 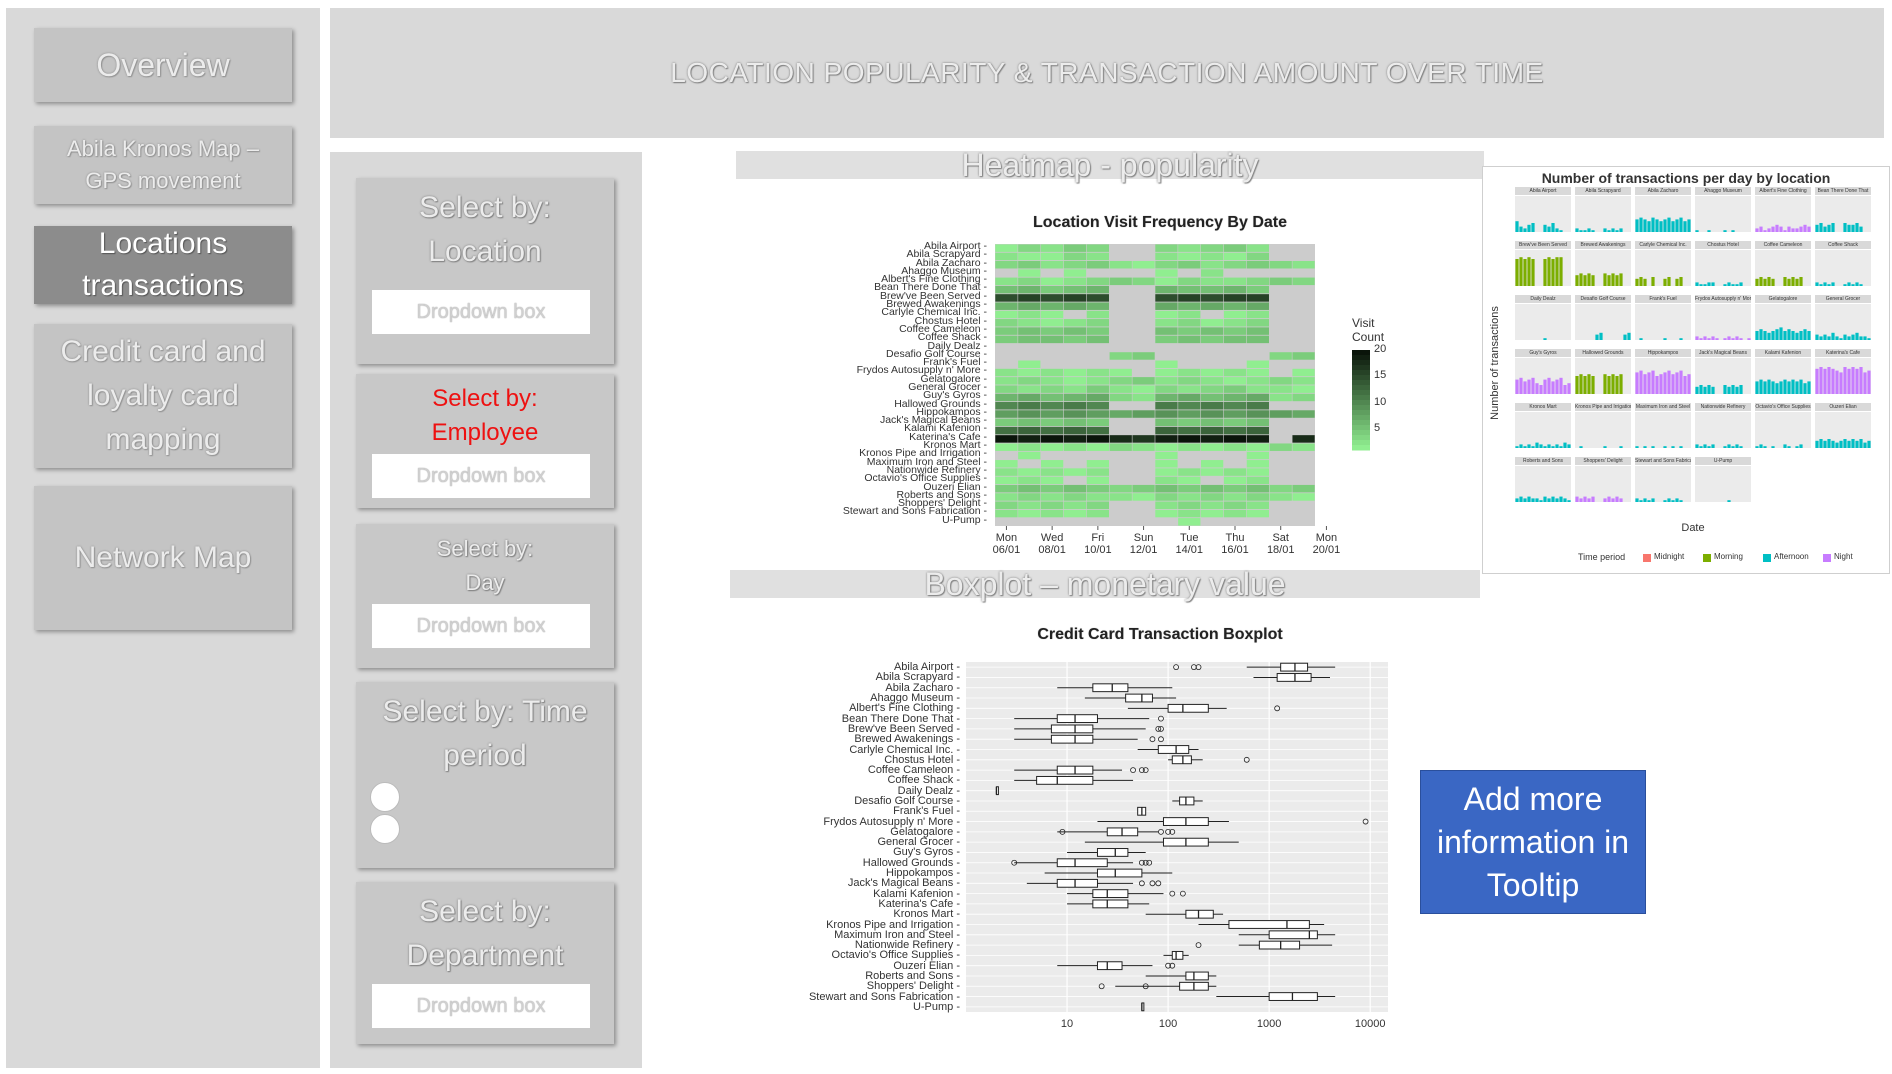 What do you see at coordinates (1006, 538) in the screenshot?
I see `heatmap-x-tick-day: Mon` at bounding box center [1006, 538].